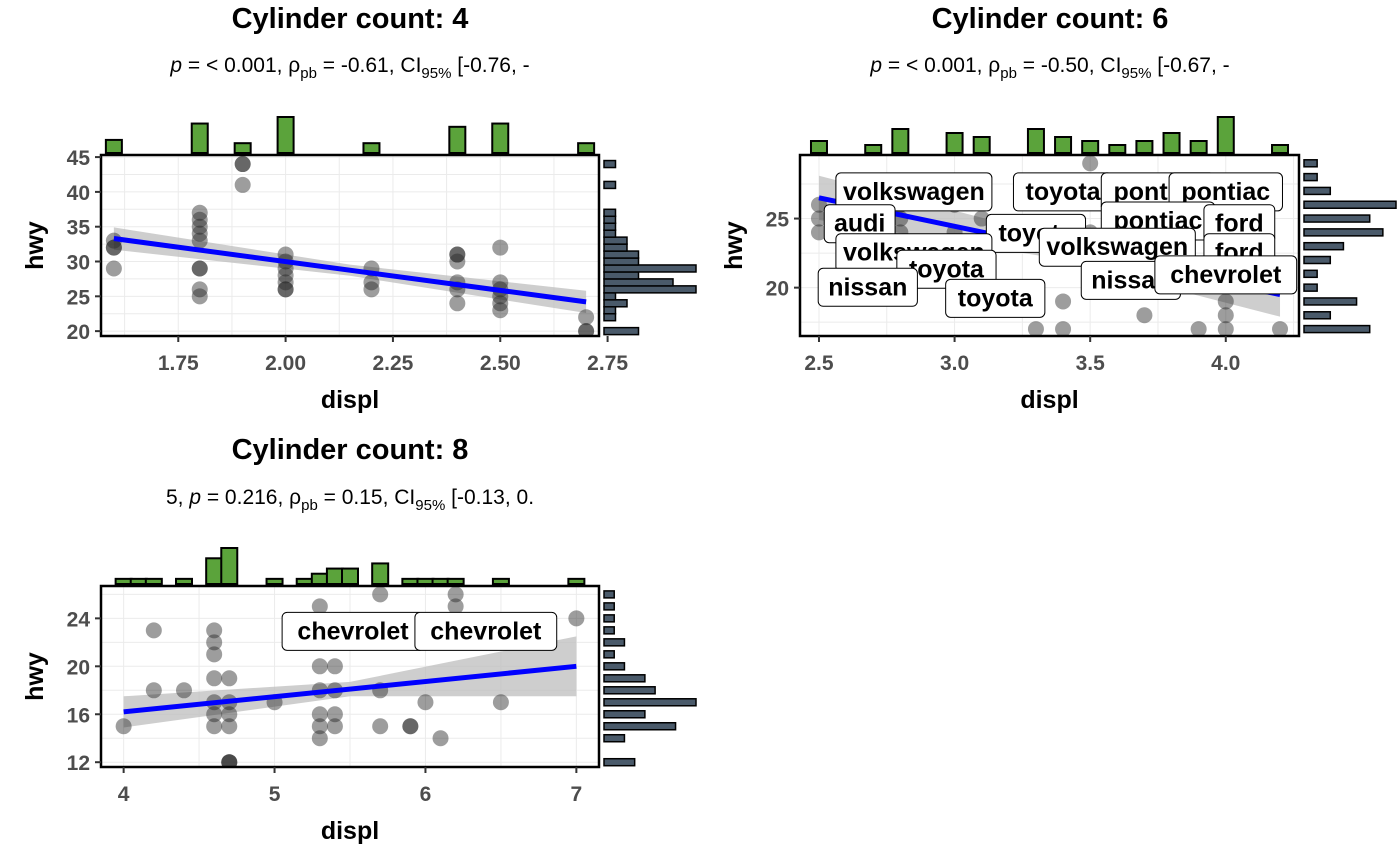  Describe the element at coordinates (350, 682) in the screenshot. I see `confidence-band` at that location.